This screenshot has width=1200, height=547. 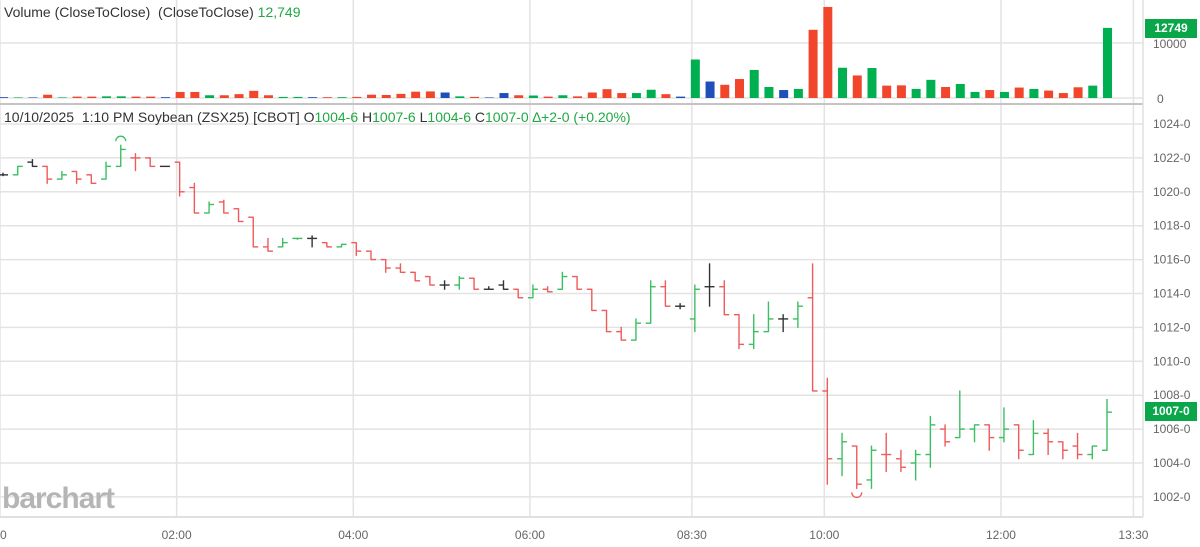 I want to click on volume-tick-label: 0, so click(x=1160, y=99).